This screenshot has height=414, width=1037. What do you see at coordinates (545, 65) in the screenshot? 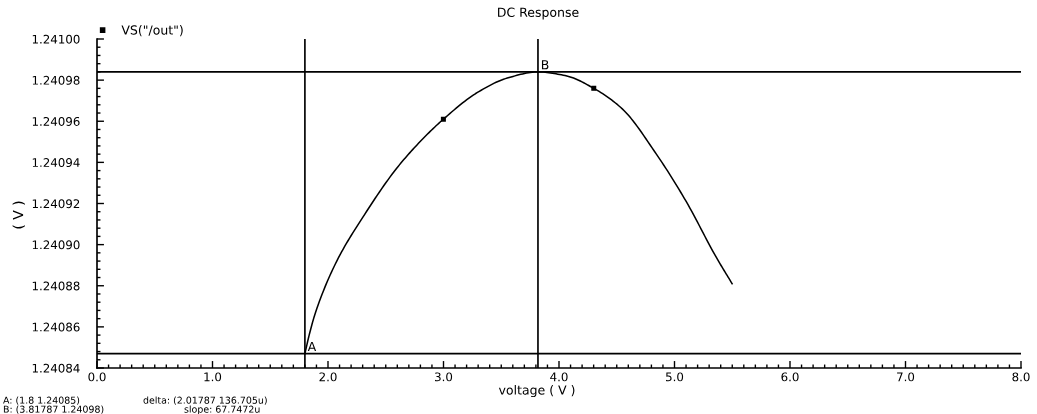
I see `annotation: B` at bounding box center [545, 65].